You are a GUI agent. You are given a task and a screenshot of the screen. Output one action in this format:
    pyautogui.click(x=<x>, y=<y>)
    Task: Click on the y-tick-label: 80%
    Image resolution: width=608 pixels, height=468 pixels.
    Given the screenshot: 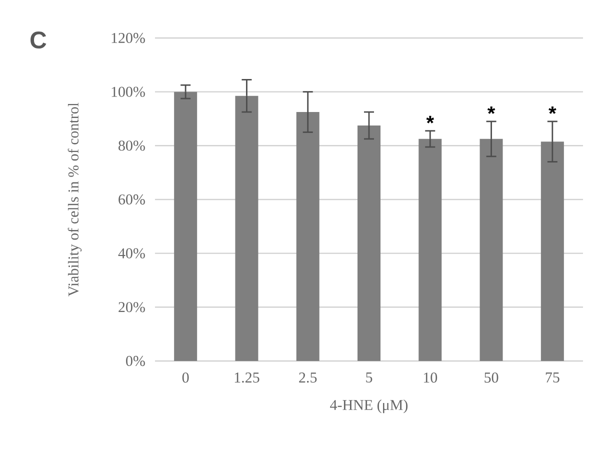 What is the action you would take?
    pyautogui.click(x=131, y=145)
    